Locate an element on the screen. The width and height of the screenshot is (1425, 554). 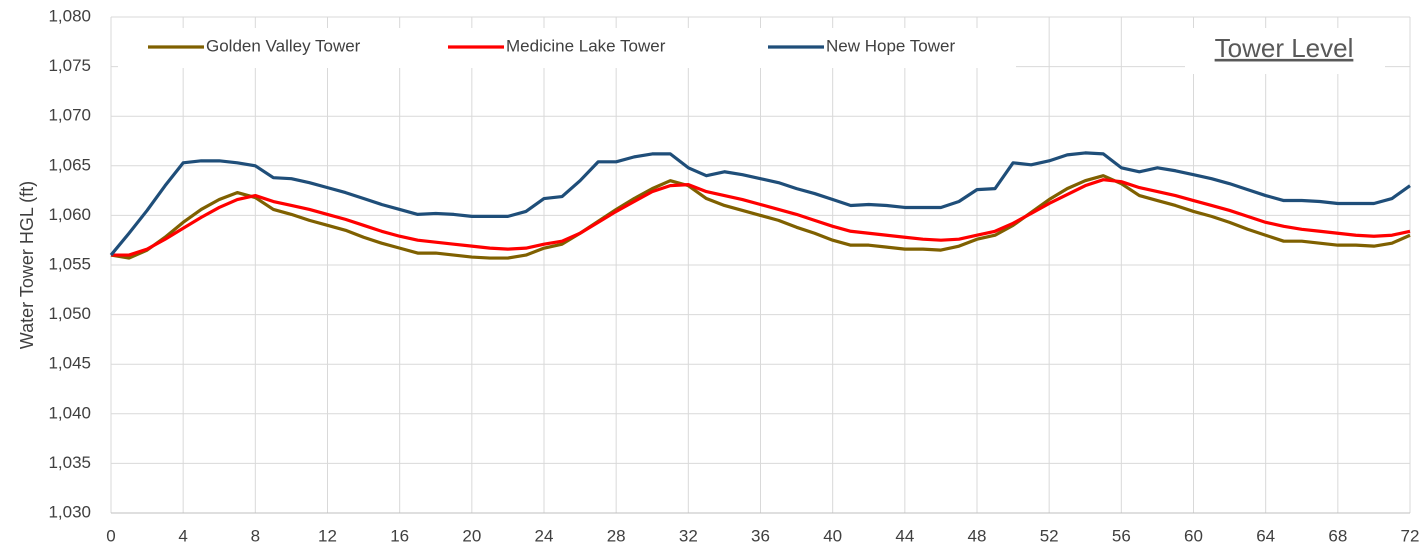
x-tick-label: 32 is located at coordinates (688, 535).